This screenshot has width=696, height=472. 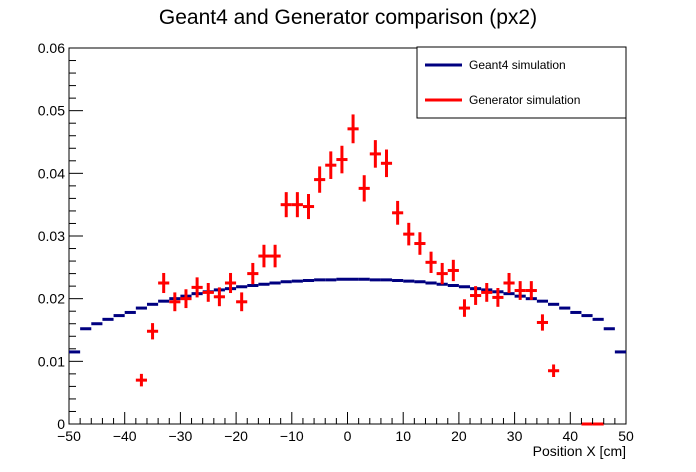 What do you see at coordinates (348, 436) in the screenshot?
I see `x-tick-label: 0` at bounding box center [348, 436].